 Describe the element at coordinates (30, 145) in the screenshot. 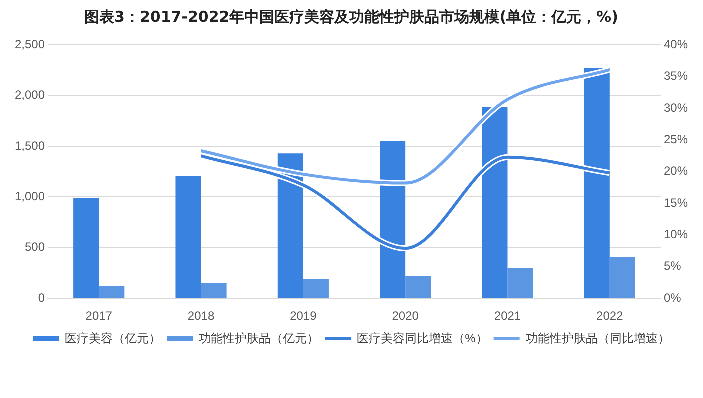

I see `y-tick-label: 1,500` at that location.